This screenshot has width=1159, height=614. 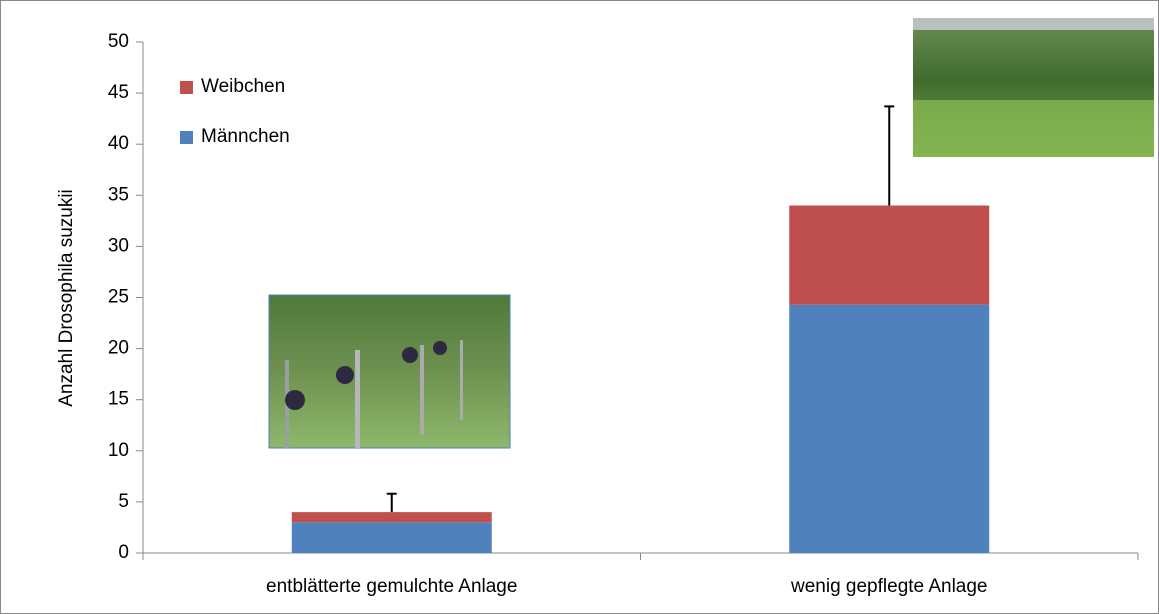 What do you see at coordinates (1033, 87) in the screenshot?
I see `photo-right` at bounding box center [1033, 87].